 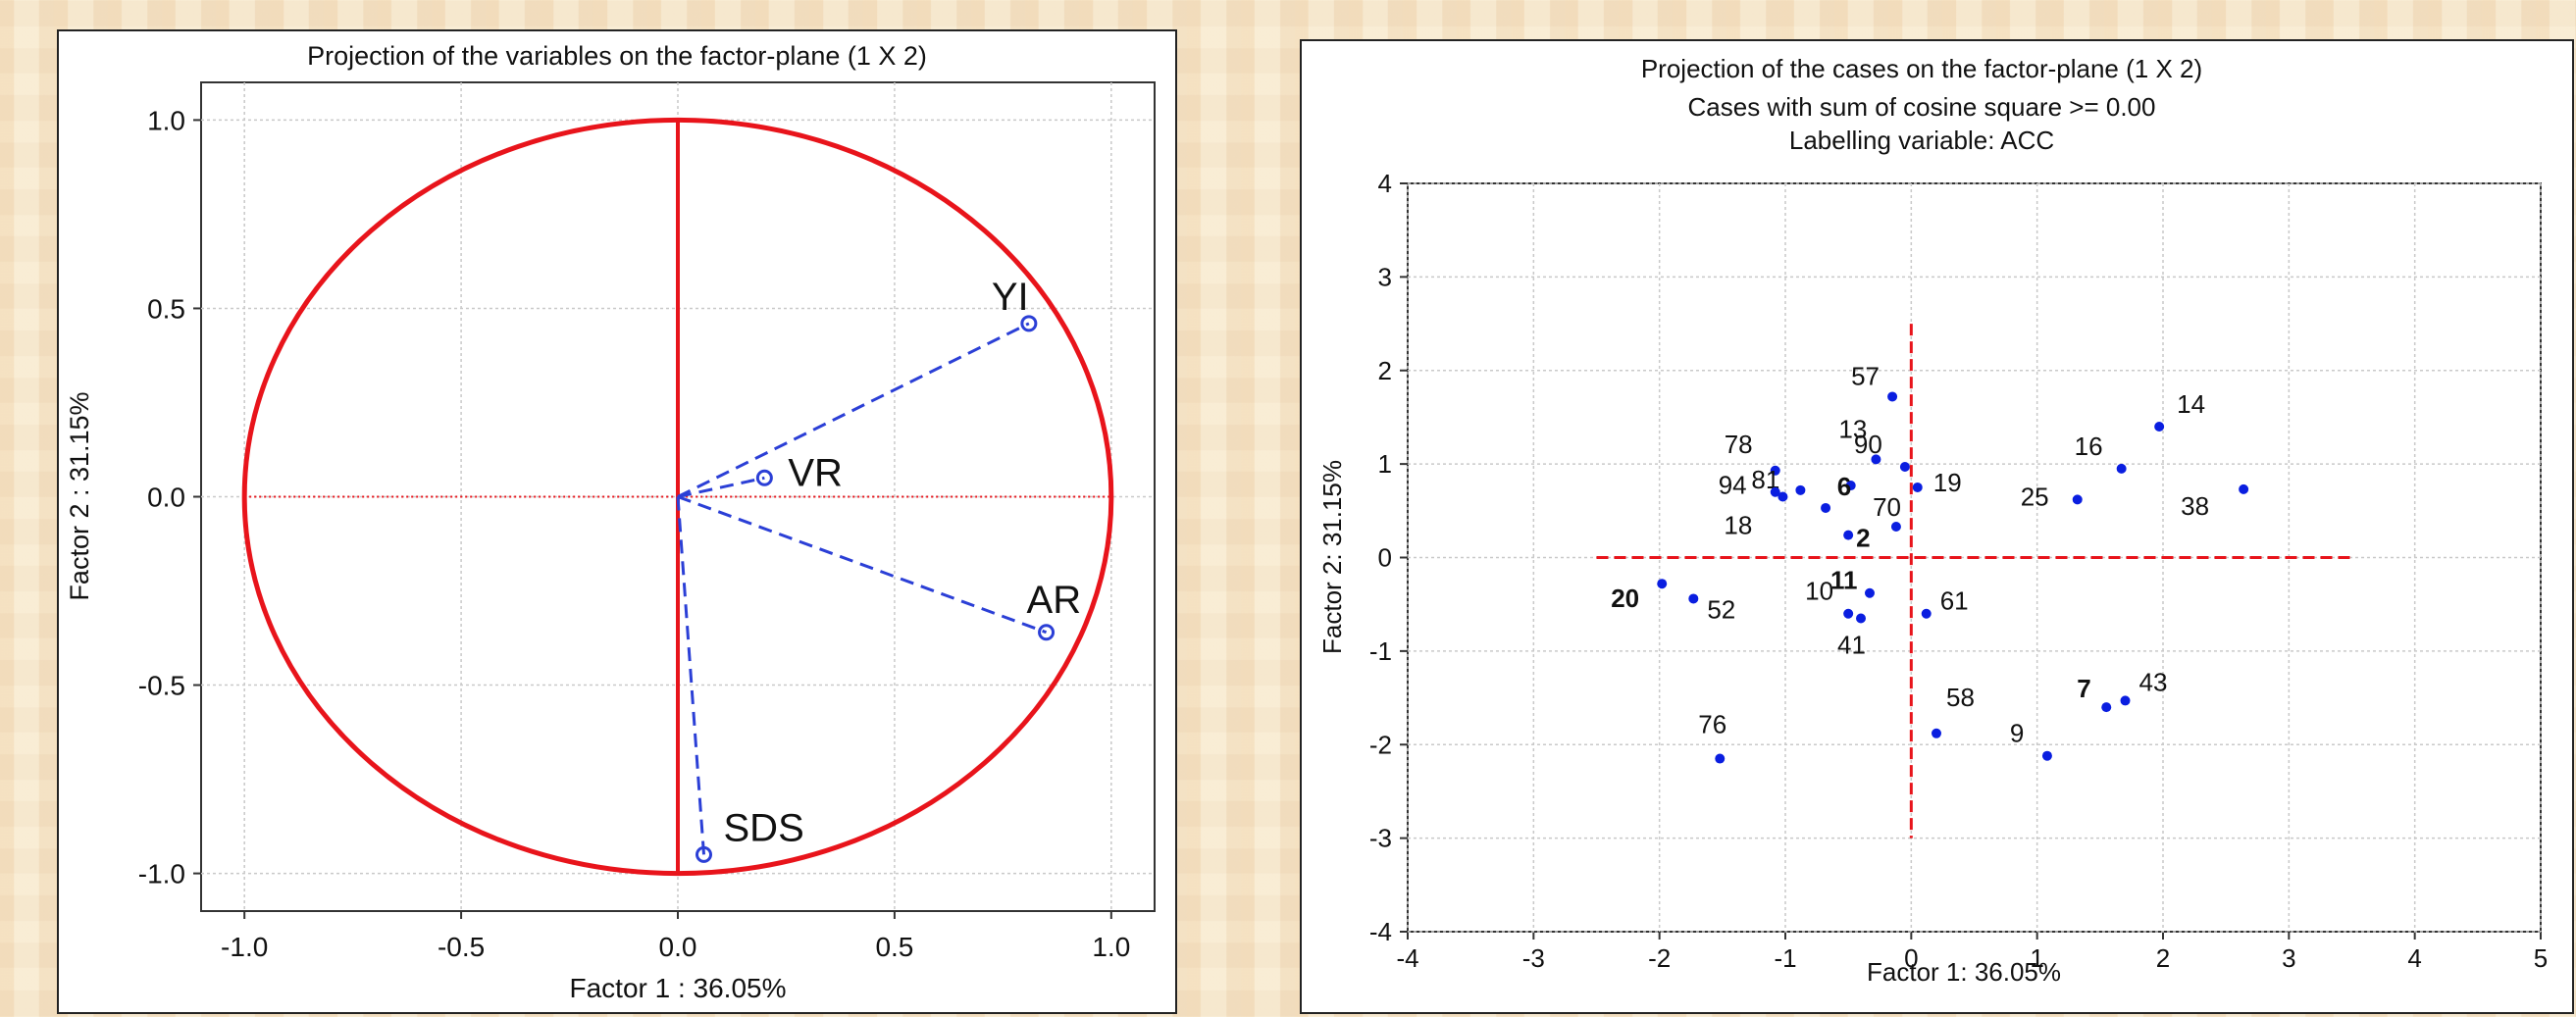 I want to click on vector-vr, so click(x=721, y=487).